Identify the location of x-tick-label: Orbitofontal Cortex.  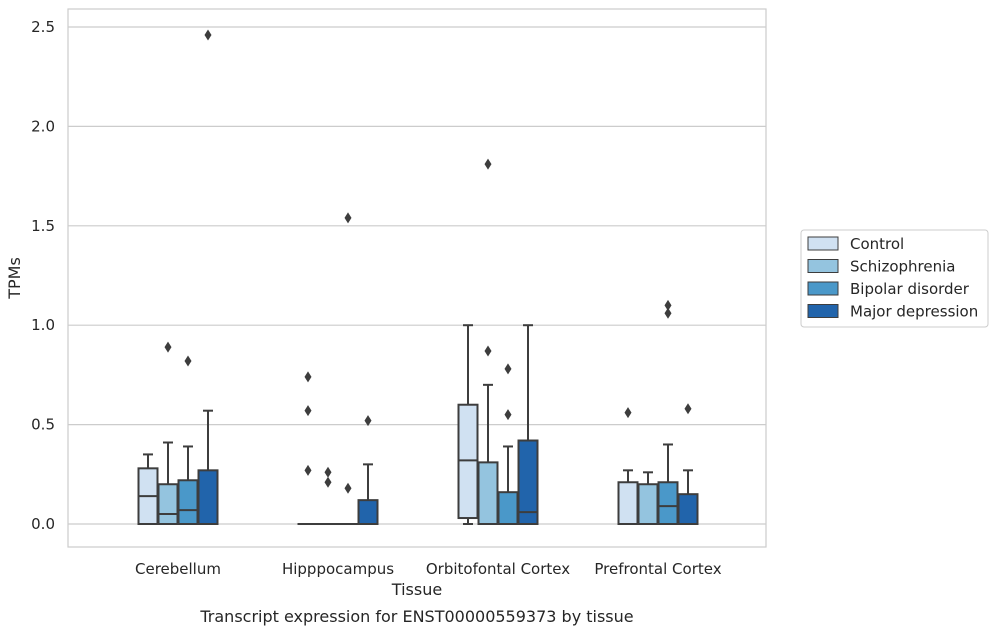
(498, 569).